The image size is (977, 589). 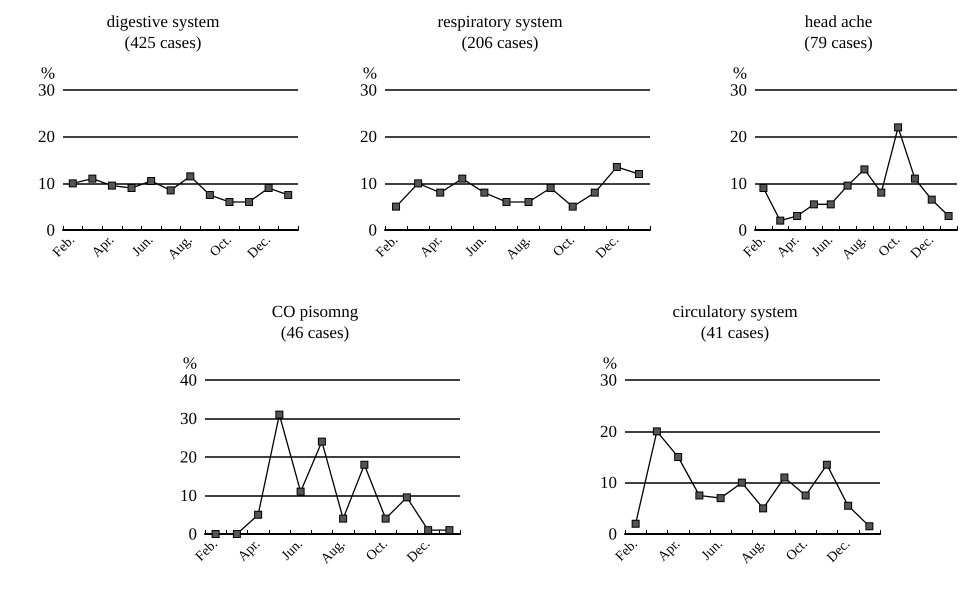 What do you see at coordinates (163, 42) in the screenshot?
I see `chart-subtitle: (425 cases)` at bounding box center [163, 42].